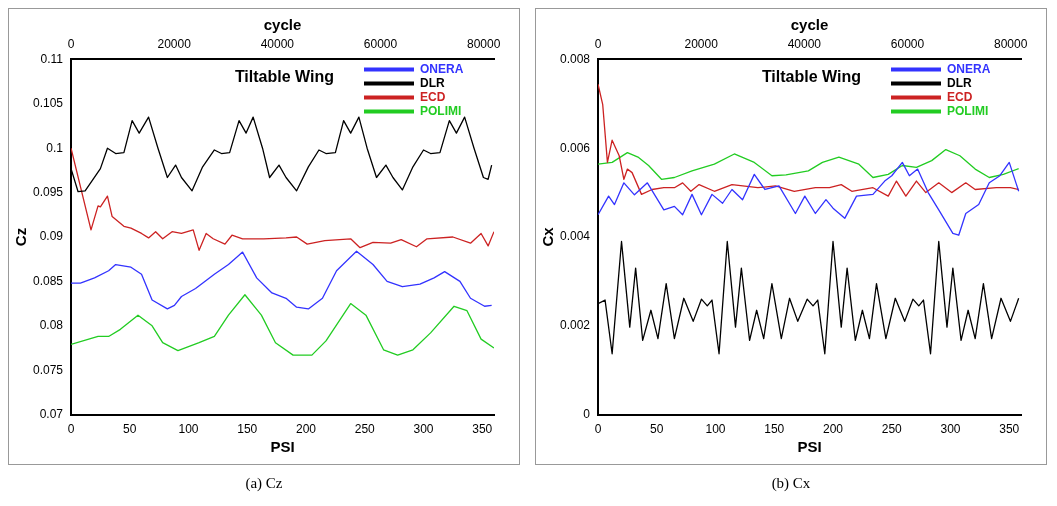 The image size is (1057, 506). What do you see at coordinates (575, 236) in the screenshot?
I see `y-tick-label: 0.004` at bounding box center [575, 236].